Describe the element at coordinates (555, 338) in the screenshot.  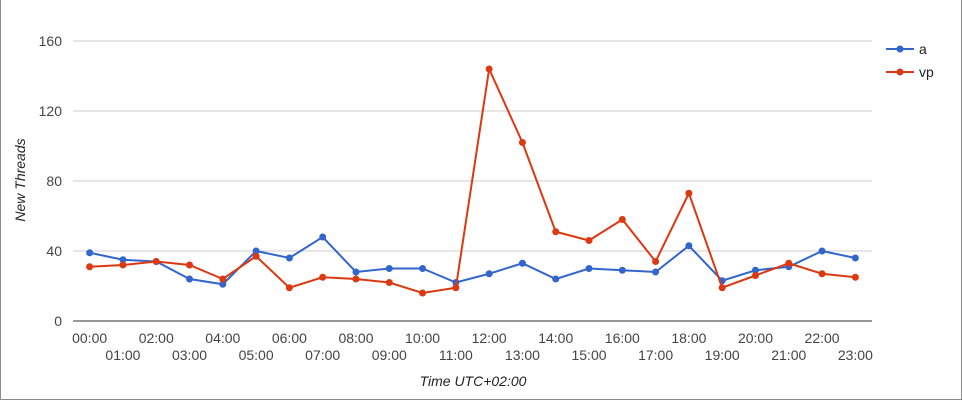
I see `x-tick-label: 14:00` at that location.